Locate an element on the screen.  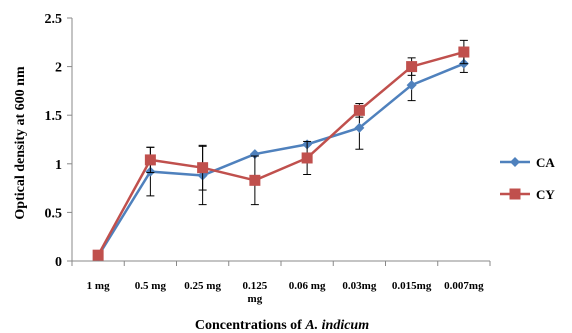
legend-item-ca: CA is located at coordinates (527, 162).